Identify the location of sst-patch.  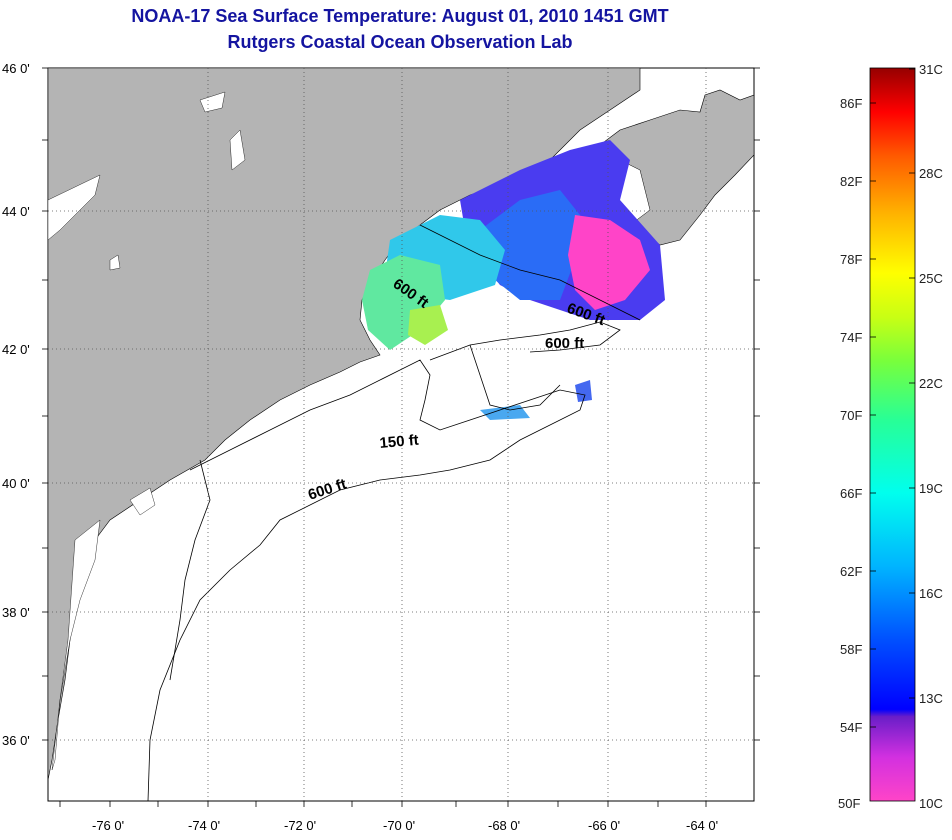
(513, 280).